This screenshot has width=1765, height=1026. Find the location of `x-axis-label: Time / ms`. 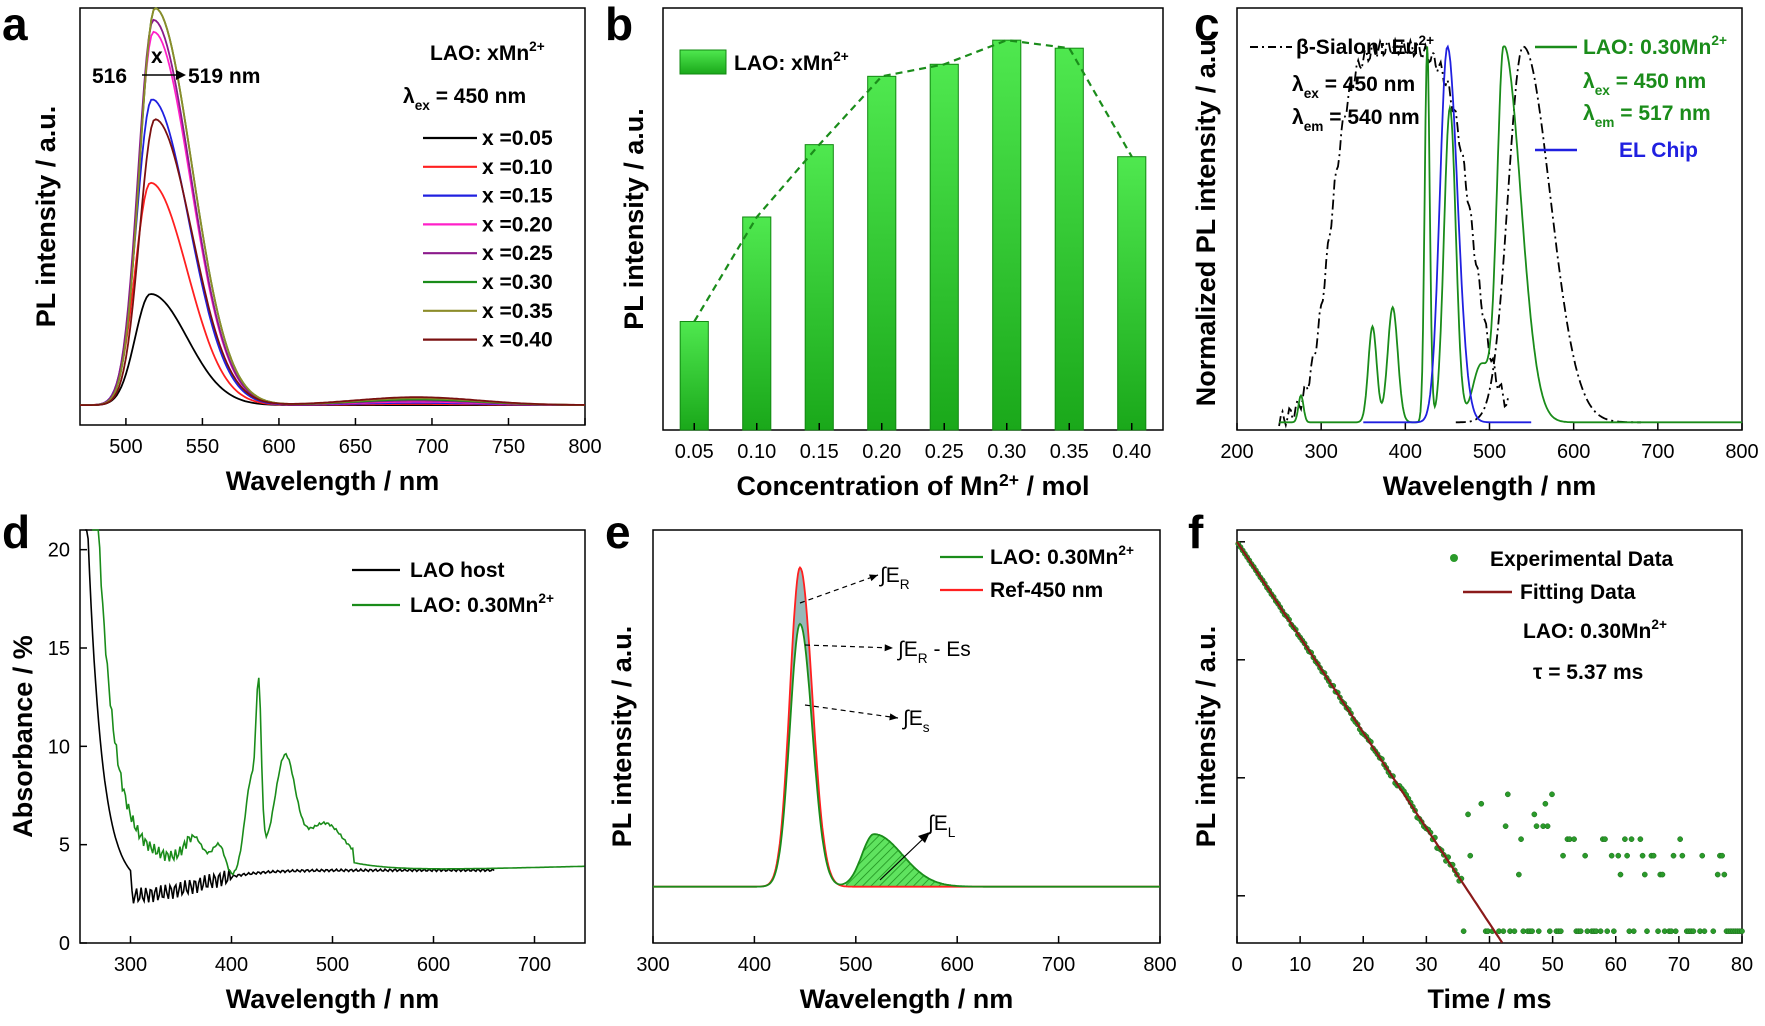

x-axis-label: Time / ms is located at coordinates (1489, 999).